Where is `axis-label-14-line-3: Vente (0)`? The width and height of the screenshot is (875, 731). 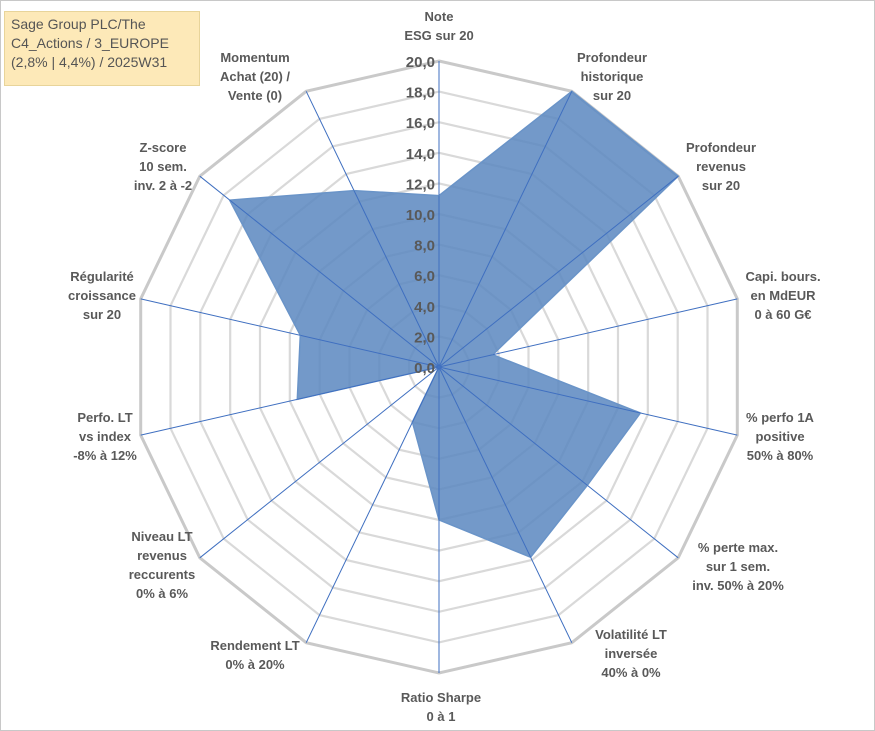 axis-label-14-line-3: Vente (0) is located at coordinates (255, 95).